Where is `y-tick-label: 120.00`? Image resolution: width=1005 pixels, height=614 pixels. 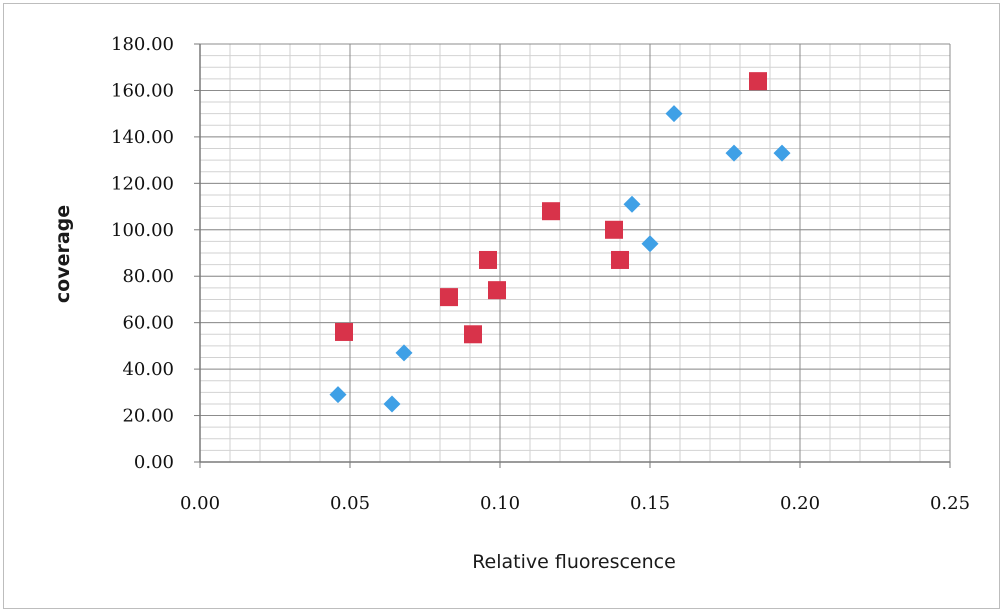
y-tick-label: 120.00 is located at coordinates (142, 183).